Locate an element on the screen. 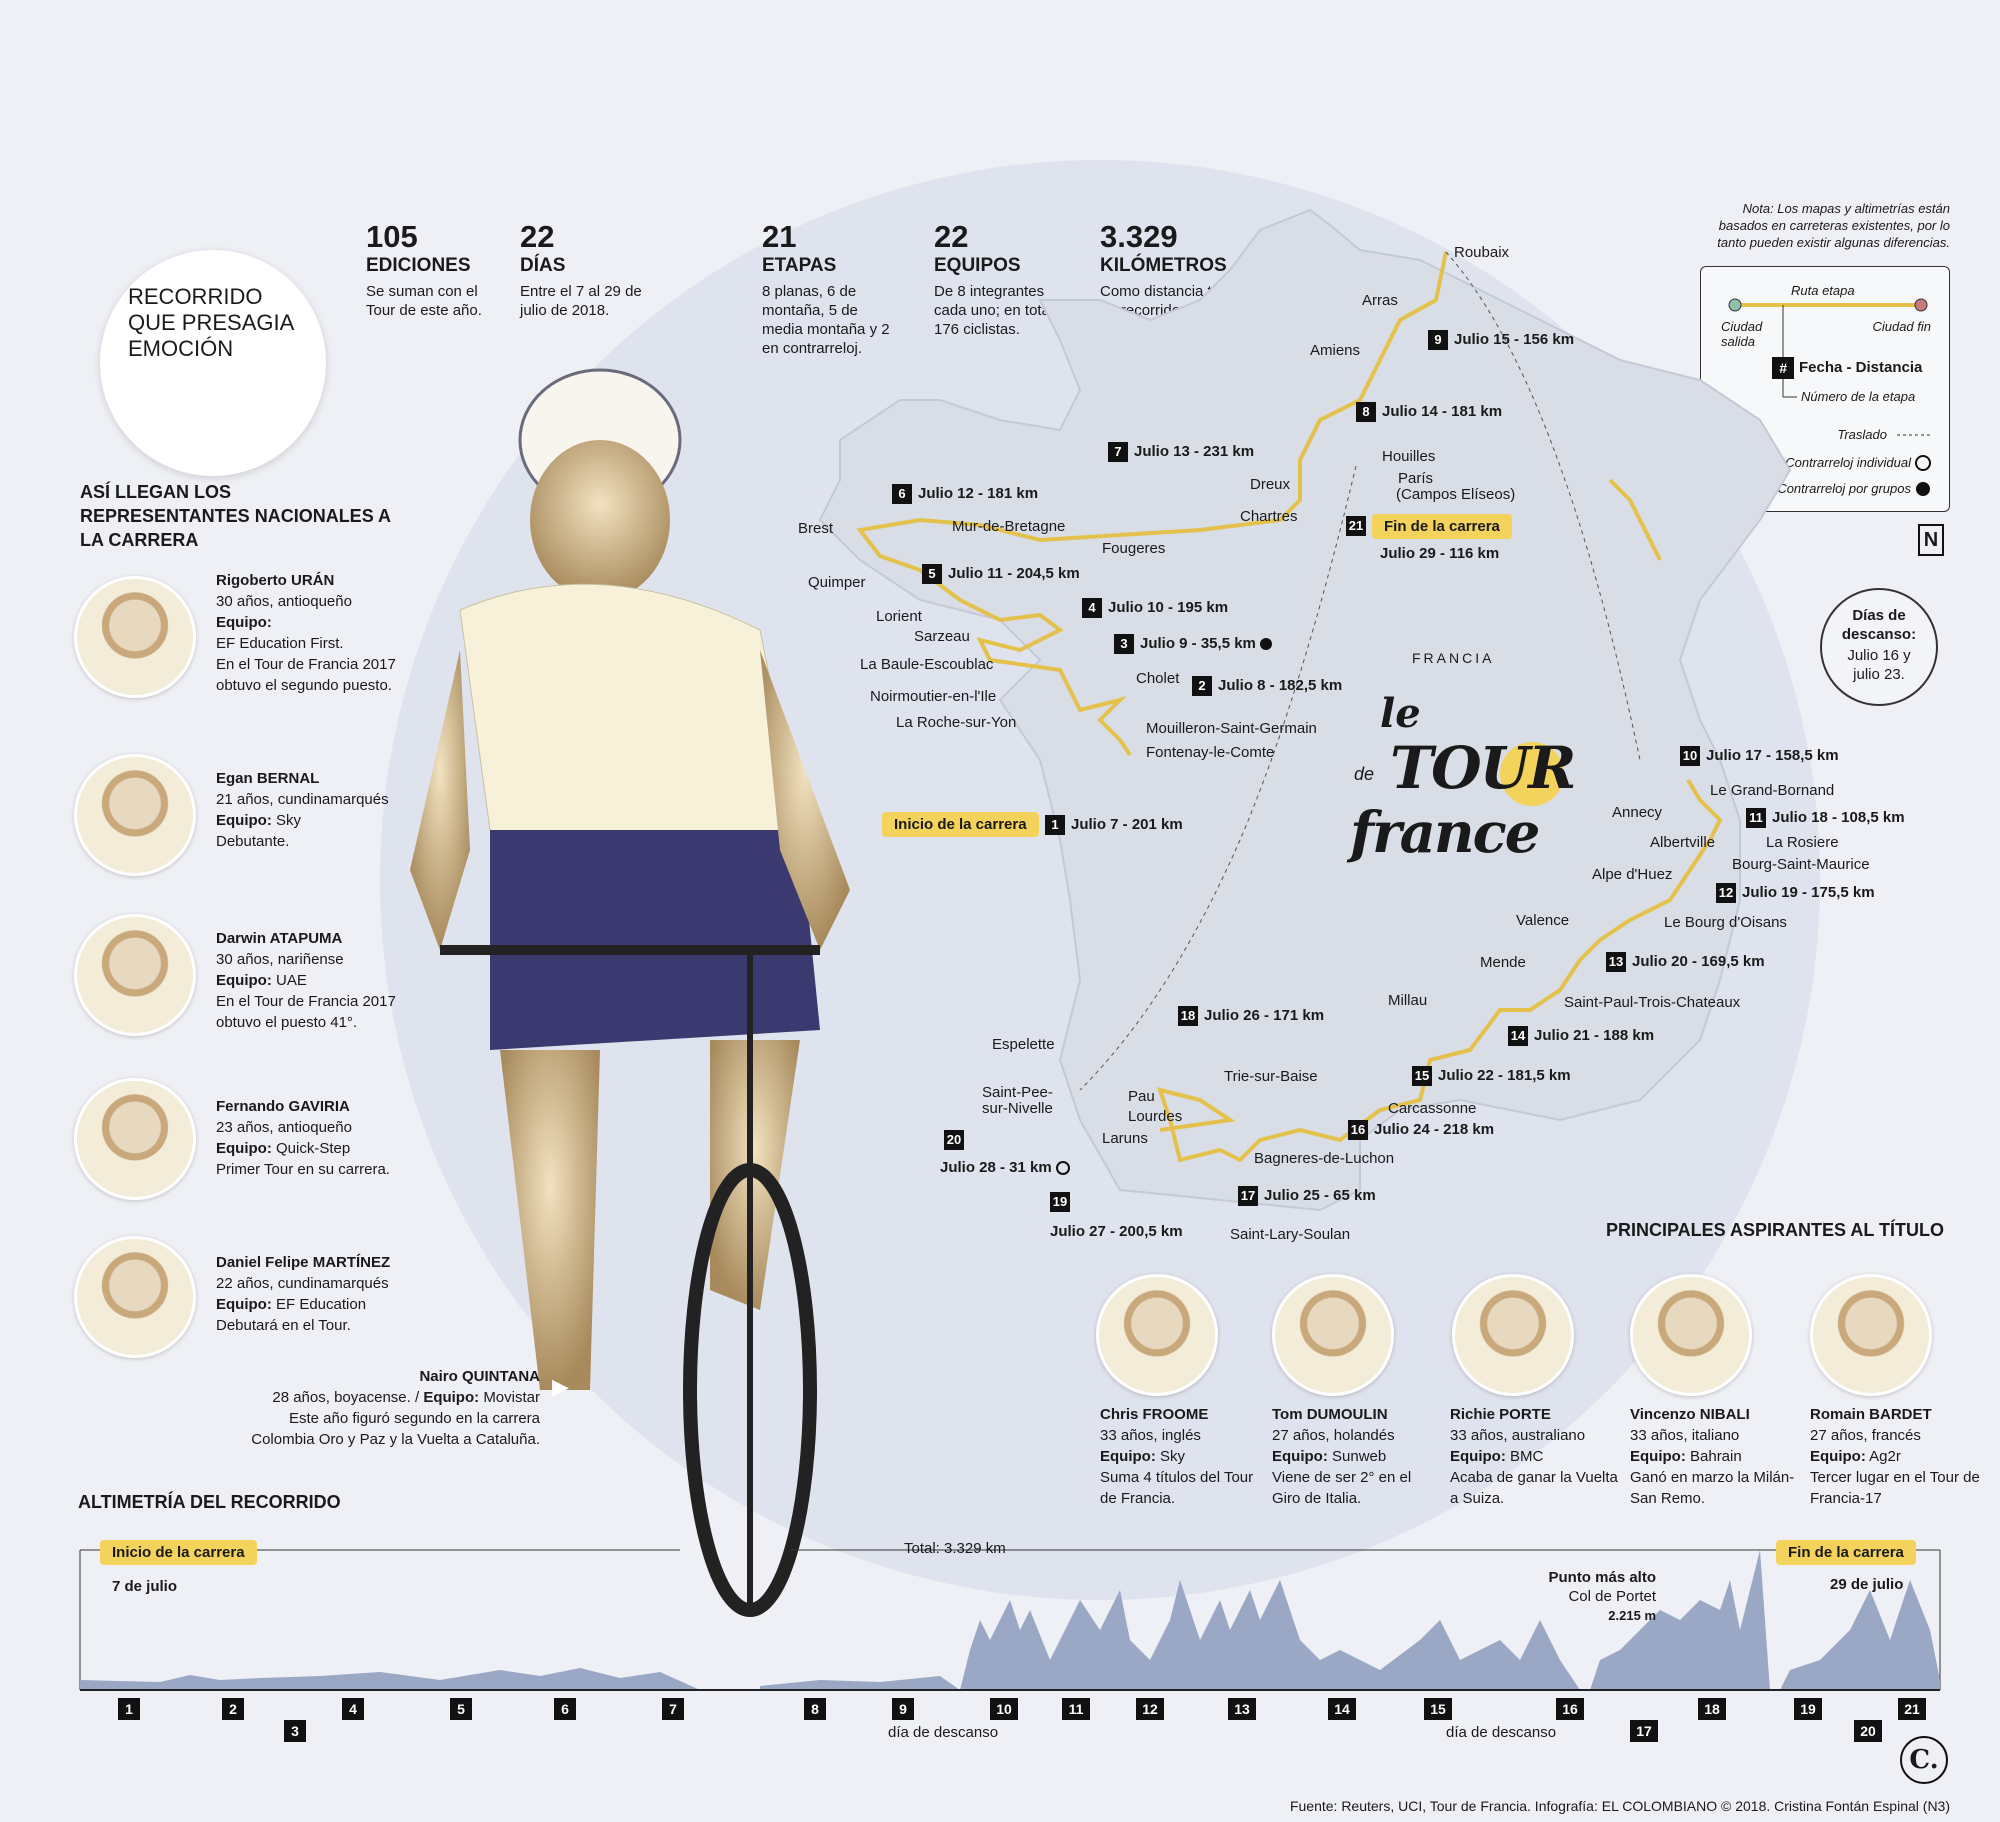  rider-name: Egan BERNAL is located at coordinates (268, 778).